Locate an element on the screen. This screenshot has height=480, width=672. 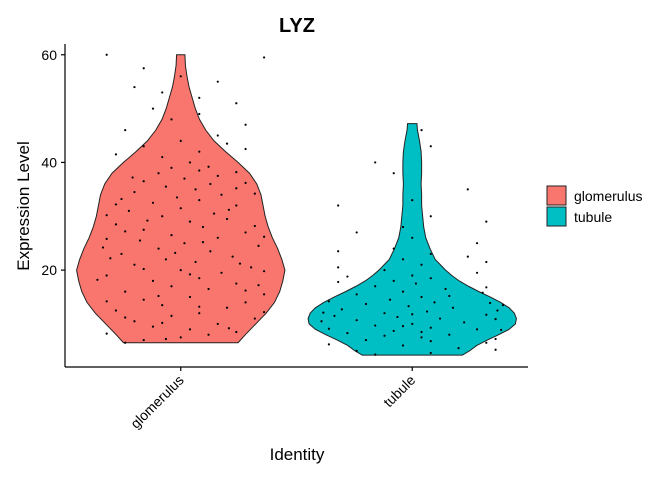
y-axis-ticks: 20 40 60 is located at coordinates (53, 162).